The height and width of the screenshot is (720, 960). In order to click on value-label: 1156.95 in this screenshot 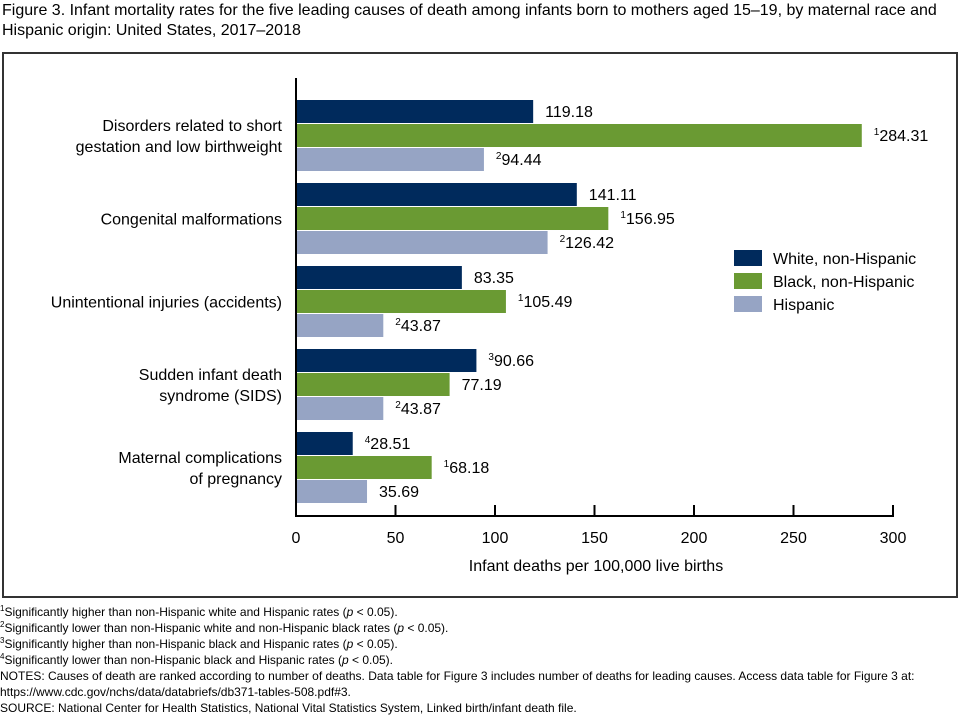, I will do `click(647, 219)`.